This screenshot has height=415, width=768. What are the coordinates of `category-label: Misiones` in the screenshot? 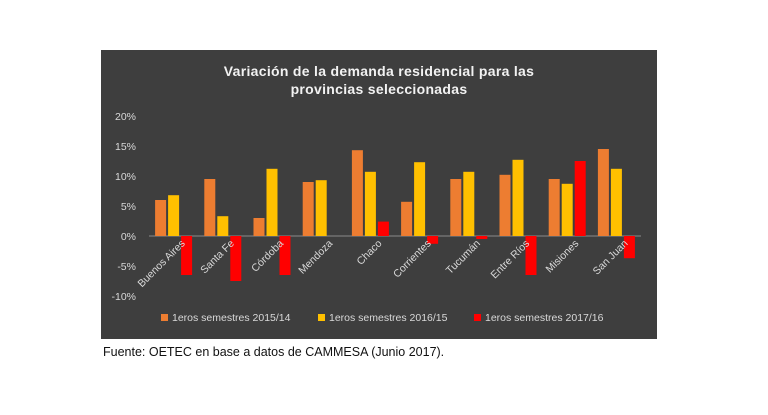 It's located at (563, 257).